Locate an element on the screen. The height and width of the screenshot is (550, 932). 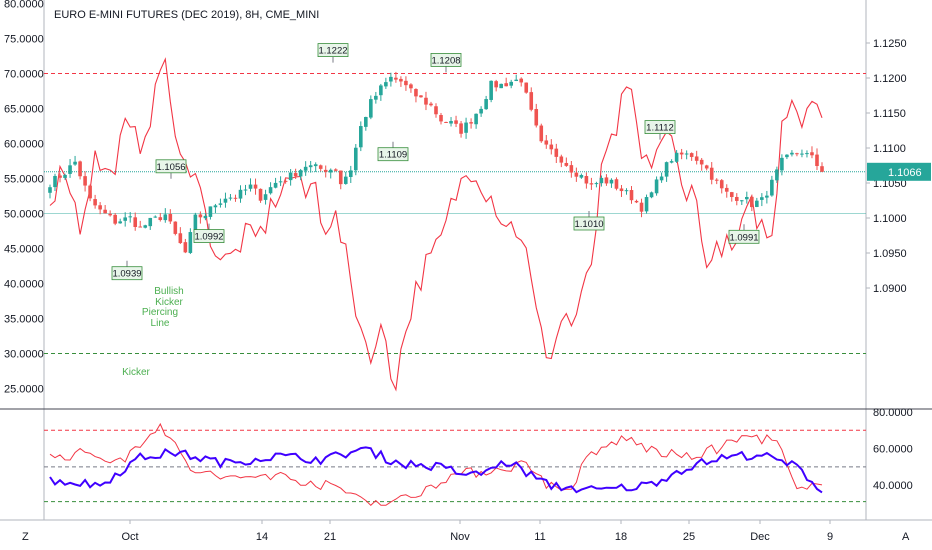
price-annotation: 1.0992 is located at coordinates (209, 233).